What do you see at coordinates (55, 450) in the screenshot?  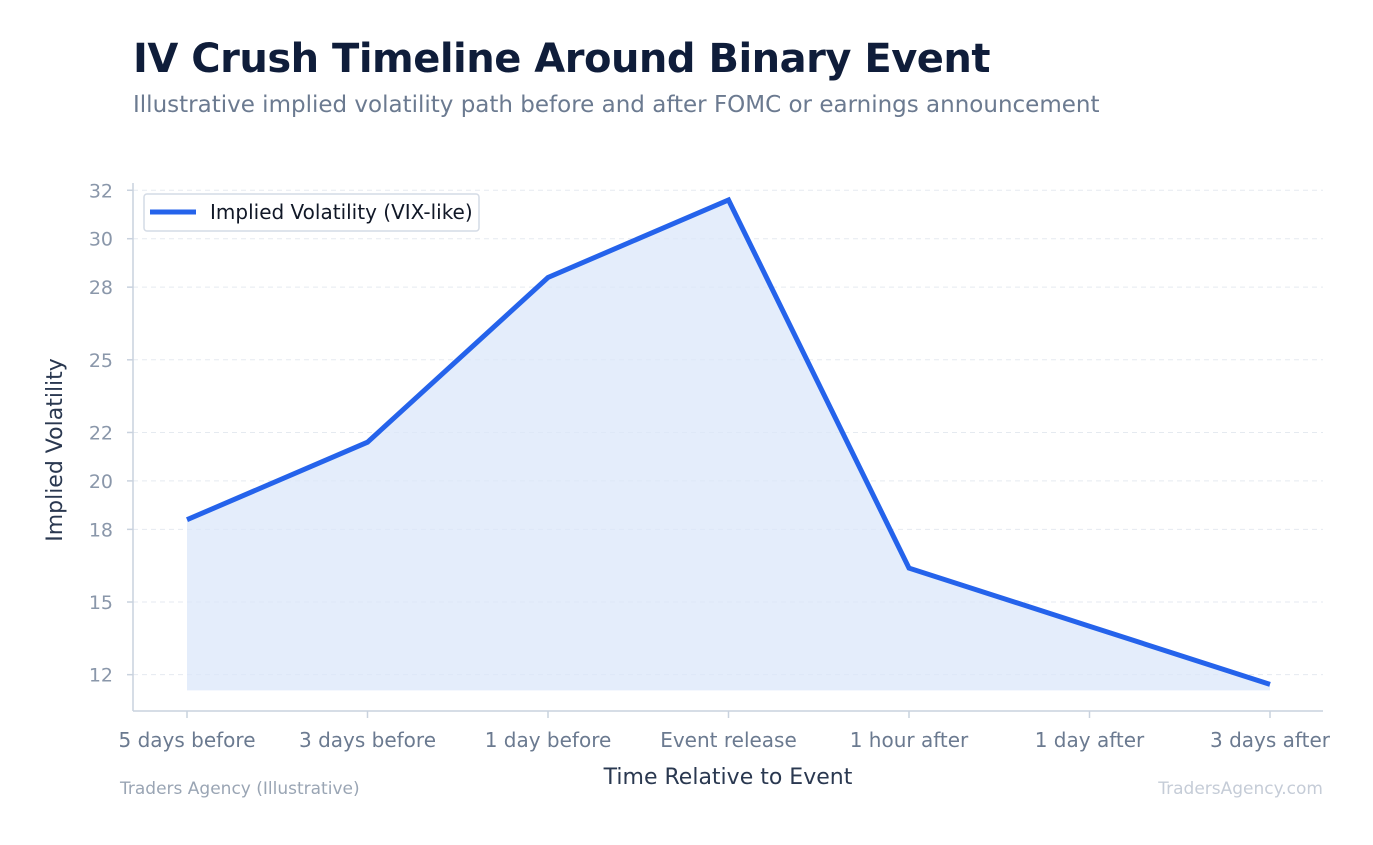 I see `y-axis-title: Implied Volatility` at bounding box center [55, 450].